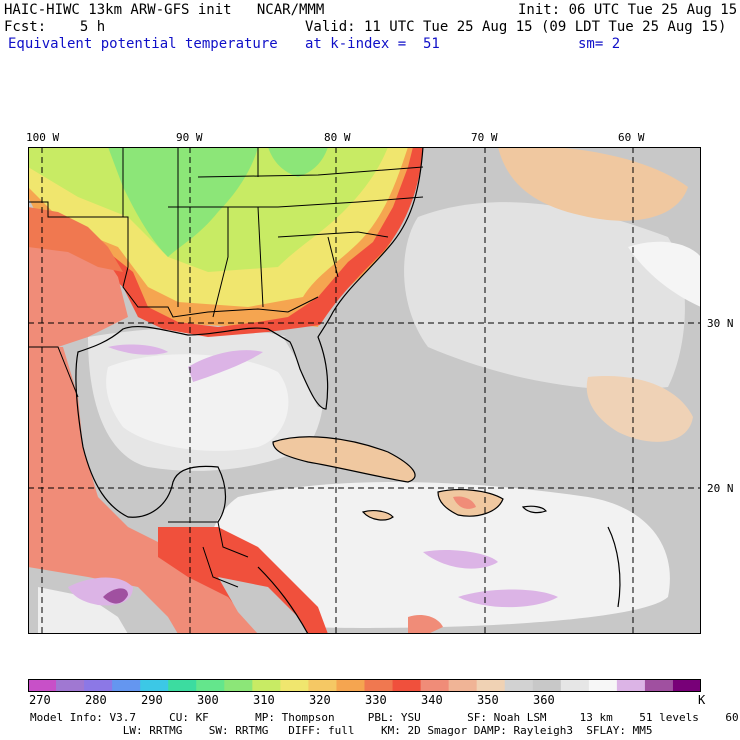  What do you see at coordinates (138, 349) in the screenshot?
I see `gulf-lavender-streak` at bounding box center [138, 349].